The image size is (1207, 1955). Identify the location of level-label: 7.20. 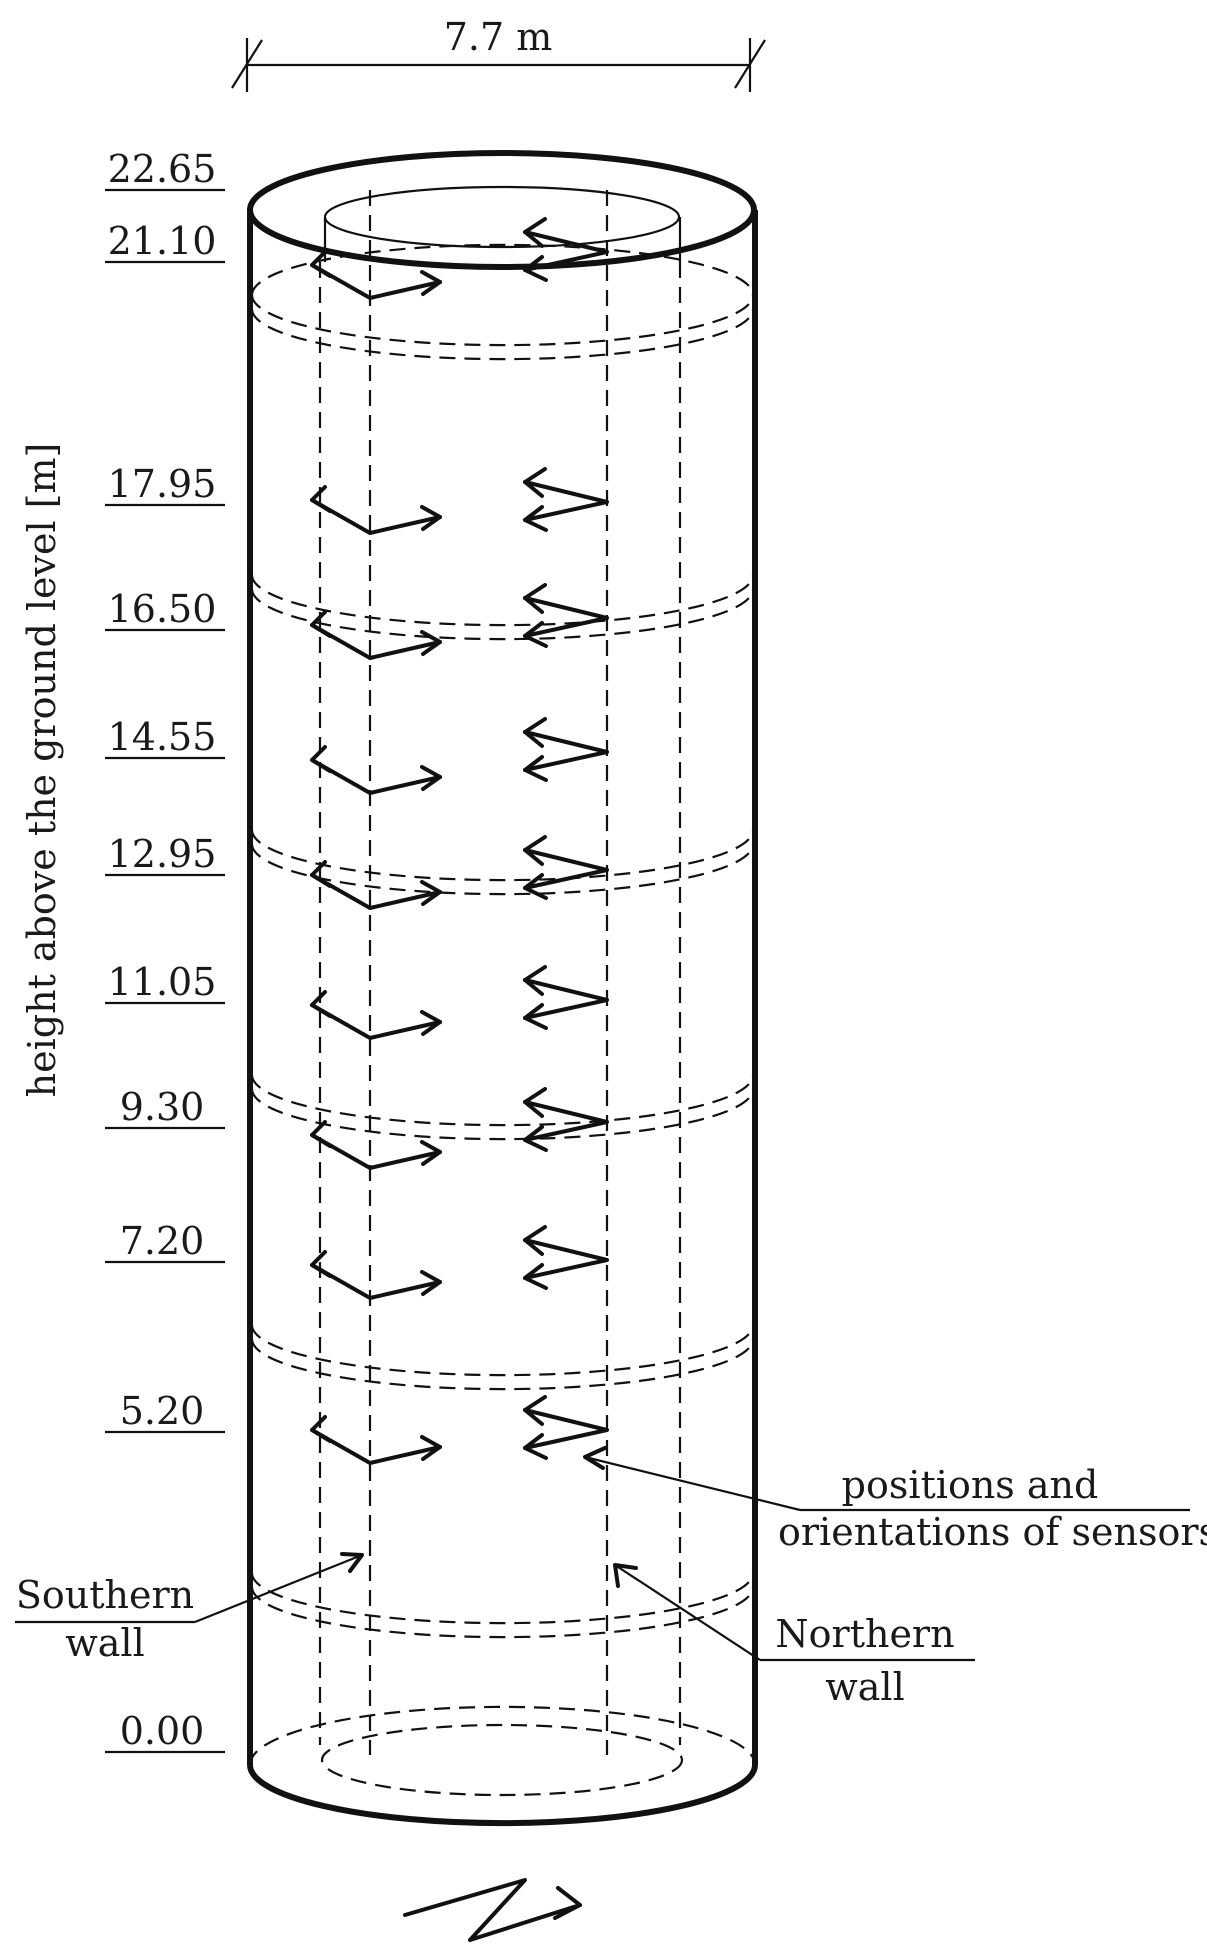
(162, 1241).